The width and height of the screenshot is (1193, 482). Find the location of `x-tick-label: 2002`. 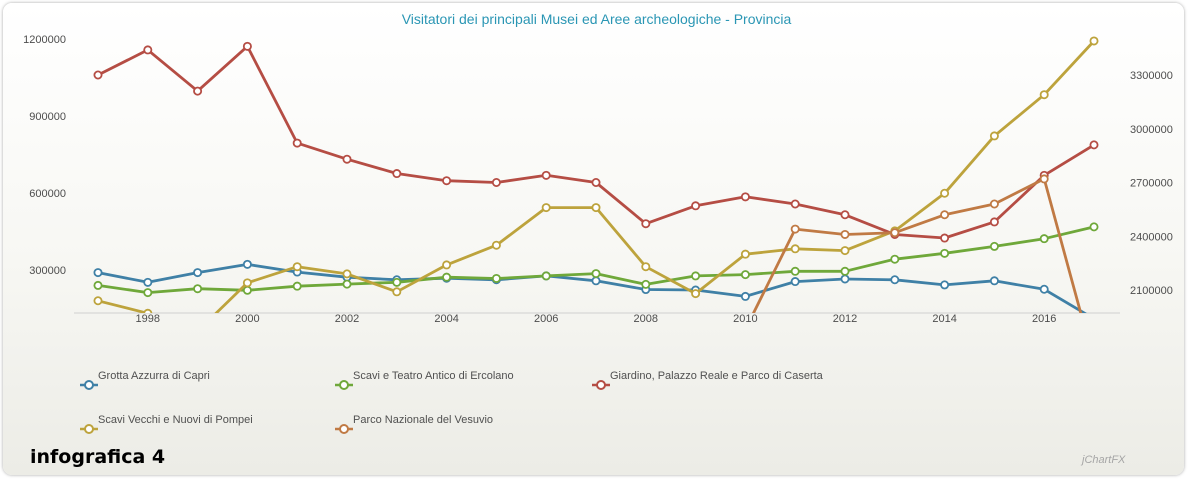

x-tick-label: 2002 is located at coordinates (347, 319).